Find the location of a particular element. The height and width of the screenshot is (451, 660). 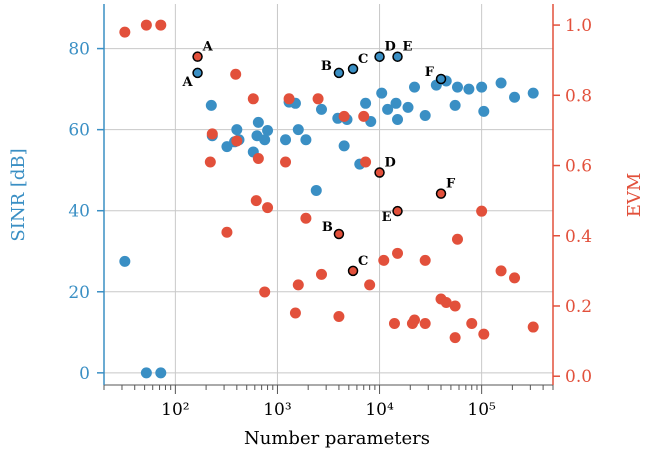

y-right-tick-label: 0.4 is located at coordinates (578, 237).